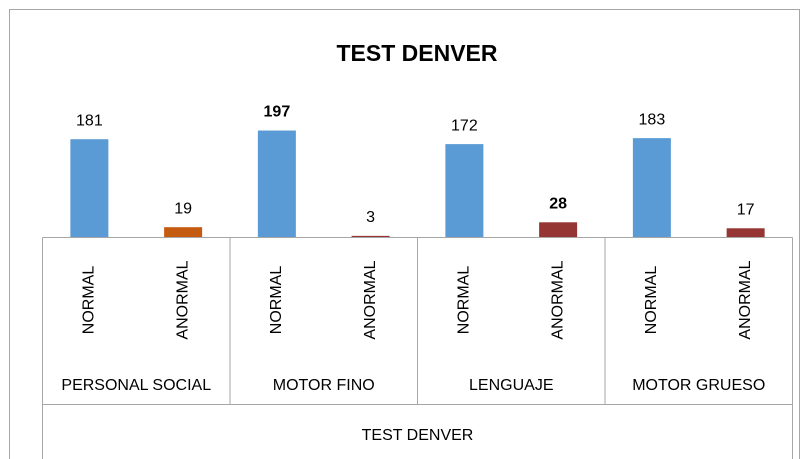 The image size is (809, 459). Describe the element at coordinates (324, 385) in the screenshot. I see `group-label: MOTOR FINO` at that location.